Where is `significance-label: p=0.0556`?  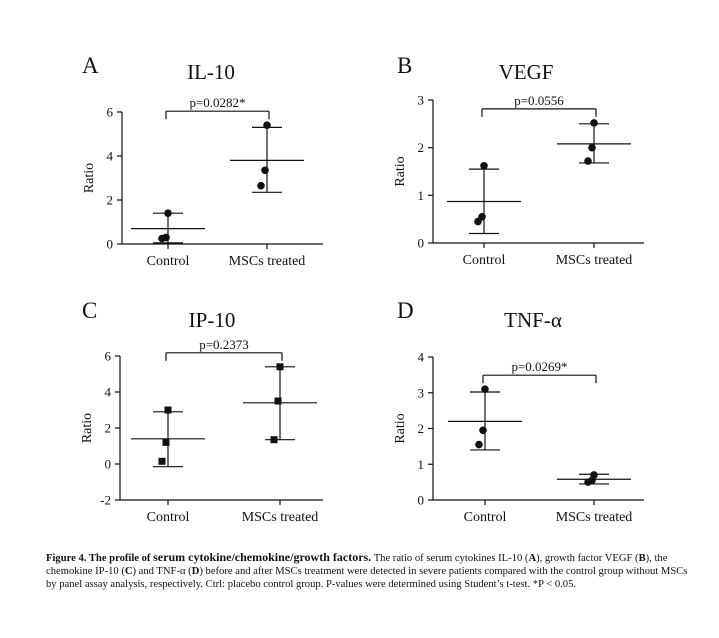
significance-label: p=0.0556 is located at coordinates (539, 100).